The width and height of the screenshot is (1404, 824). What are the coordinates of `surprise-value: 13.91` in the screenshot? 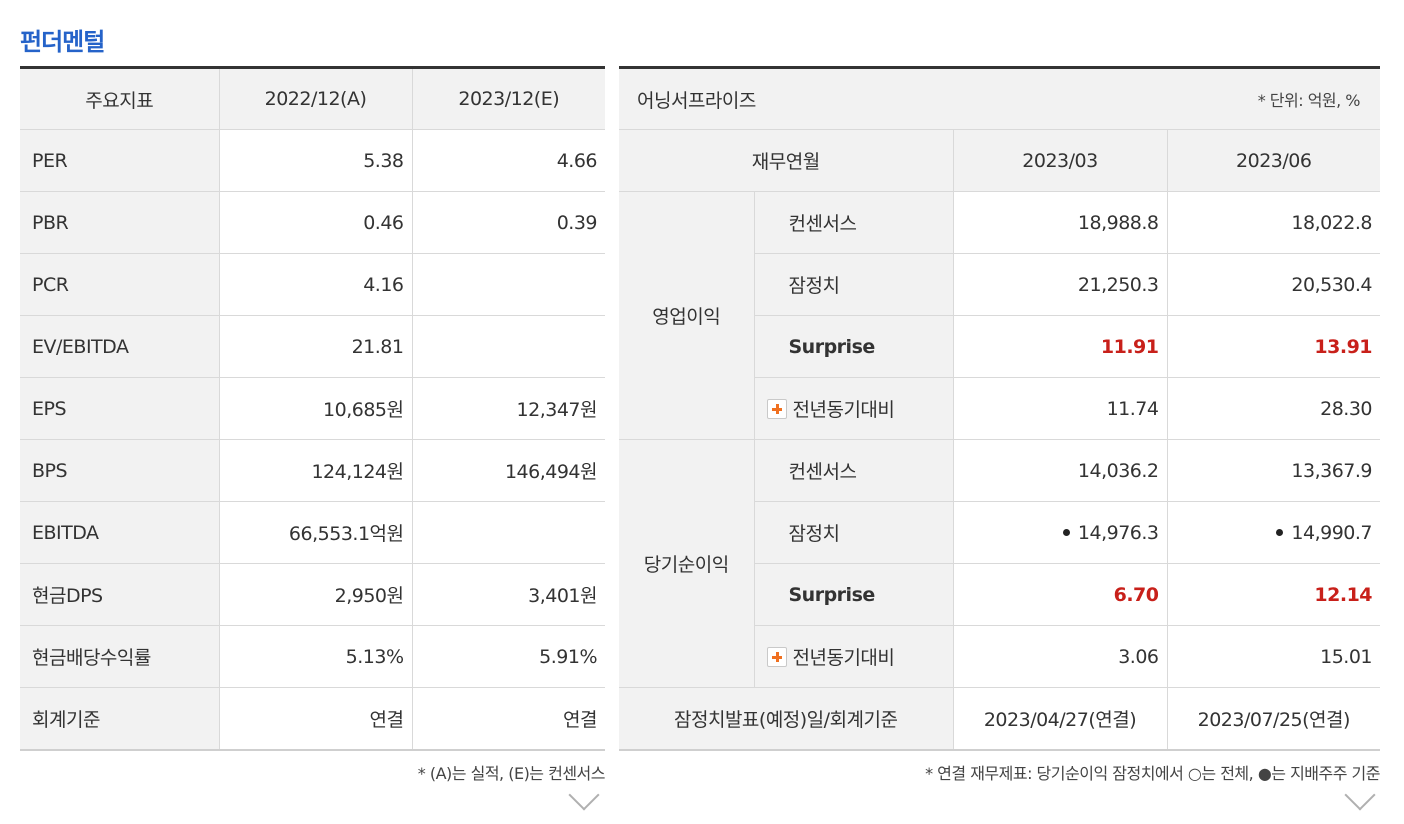 It's located at (1273, 346).